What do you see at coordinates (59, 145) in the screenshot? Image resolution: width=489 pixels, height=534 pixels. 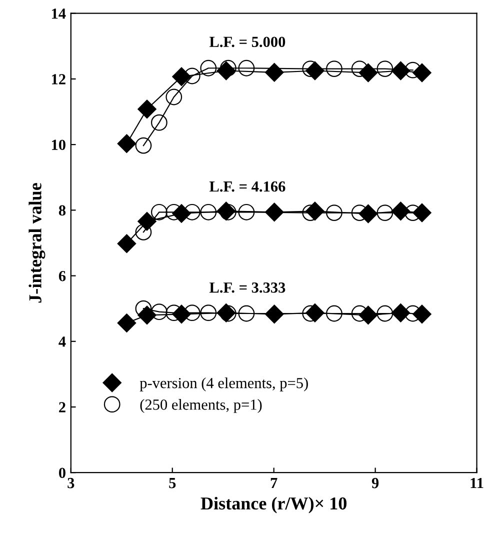 I see `y-tick-label: 10` at bounding box center [59, 145].